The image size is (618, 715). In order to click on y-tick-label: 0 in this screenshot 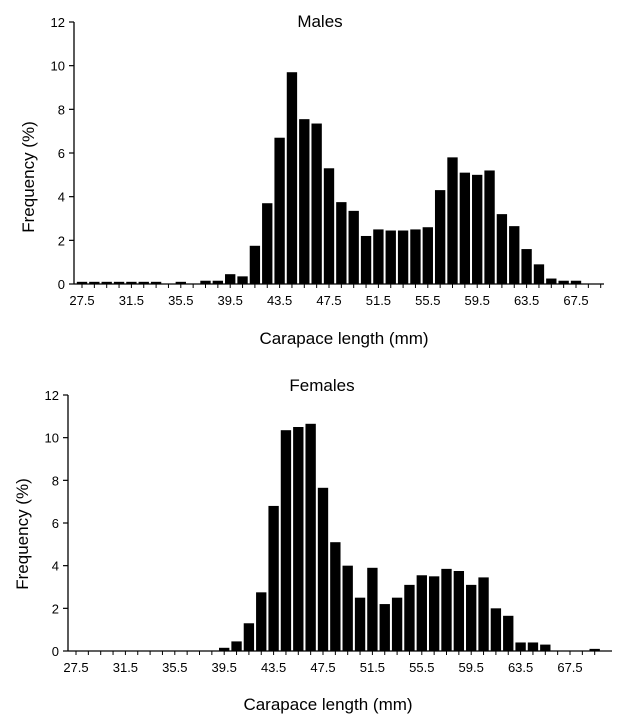, I will do `click(61, 284)`.